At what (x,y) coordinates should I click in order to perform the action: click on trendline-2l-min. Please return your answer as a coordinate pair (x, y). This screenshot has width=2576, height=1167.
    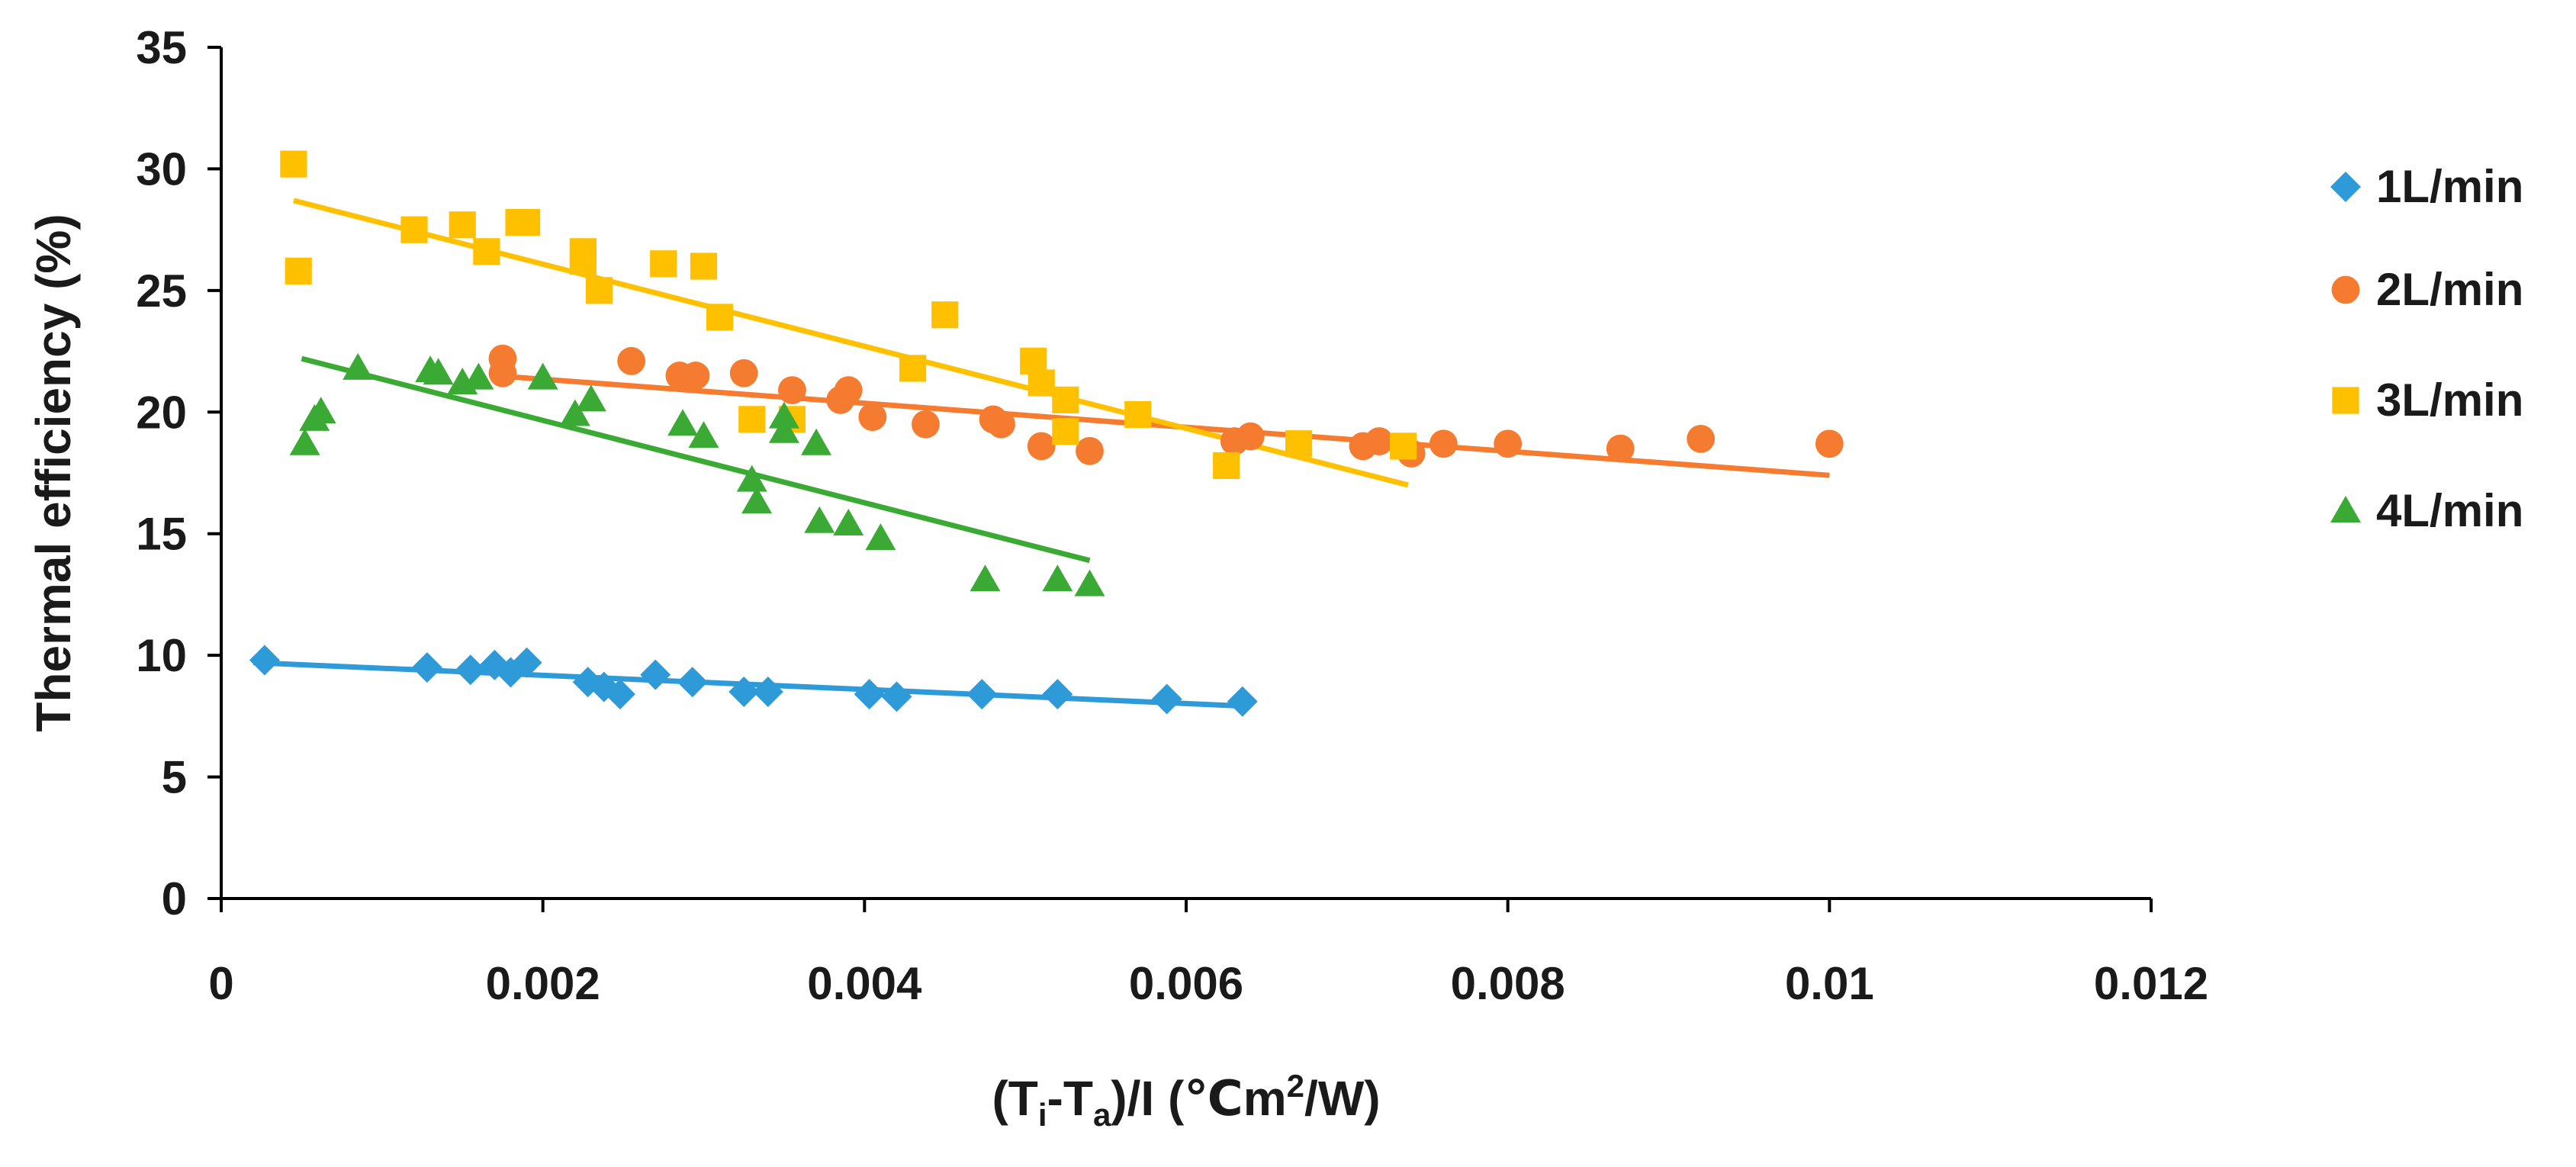
    Looking at the image, I should click on (1162, 425).